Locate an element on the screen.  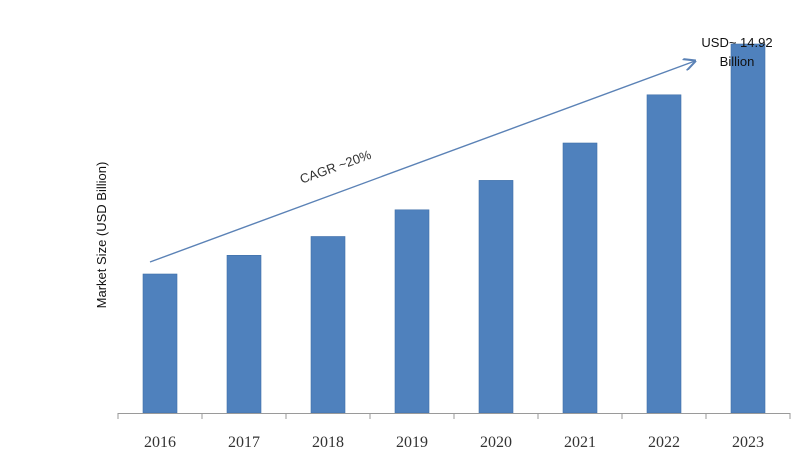
bar-2019 is located at coordinates (412, 311).